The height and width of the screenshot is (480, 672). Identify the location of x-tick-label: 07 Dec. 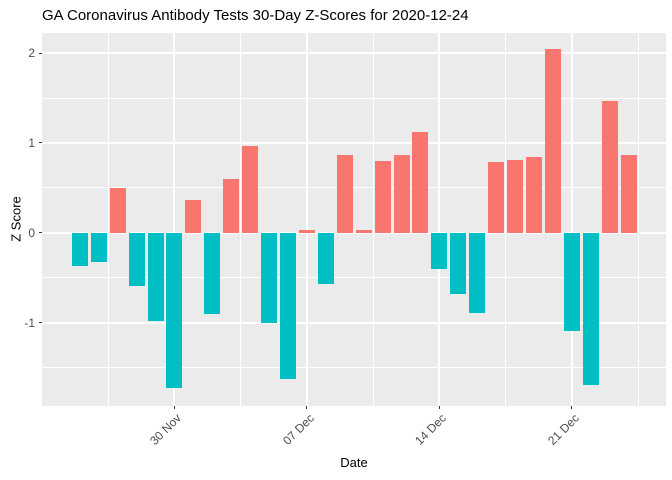
(298, 429).